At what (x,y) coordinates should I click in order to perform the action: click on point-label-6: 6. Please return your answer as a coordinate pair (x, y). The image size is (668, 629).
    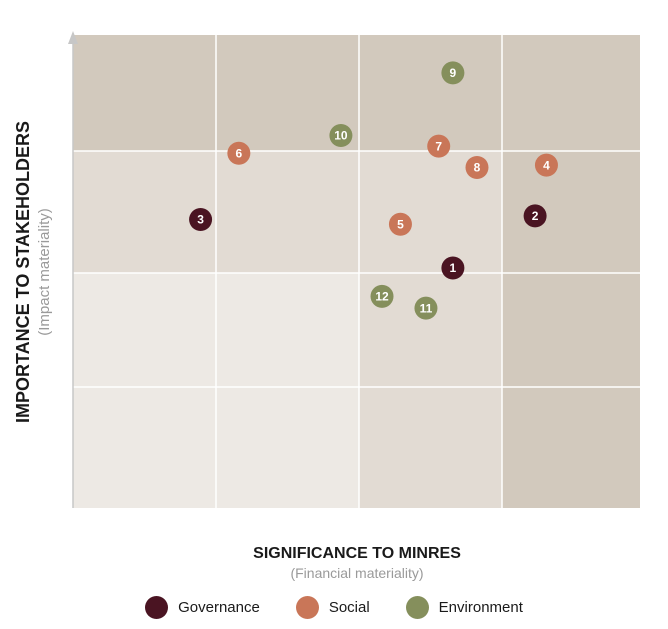
    Looking at the image, I should click on (239, 153).